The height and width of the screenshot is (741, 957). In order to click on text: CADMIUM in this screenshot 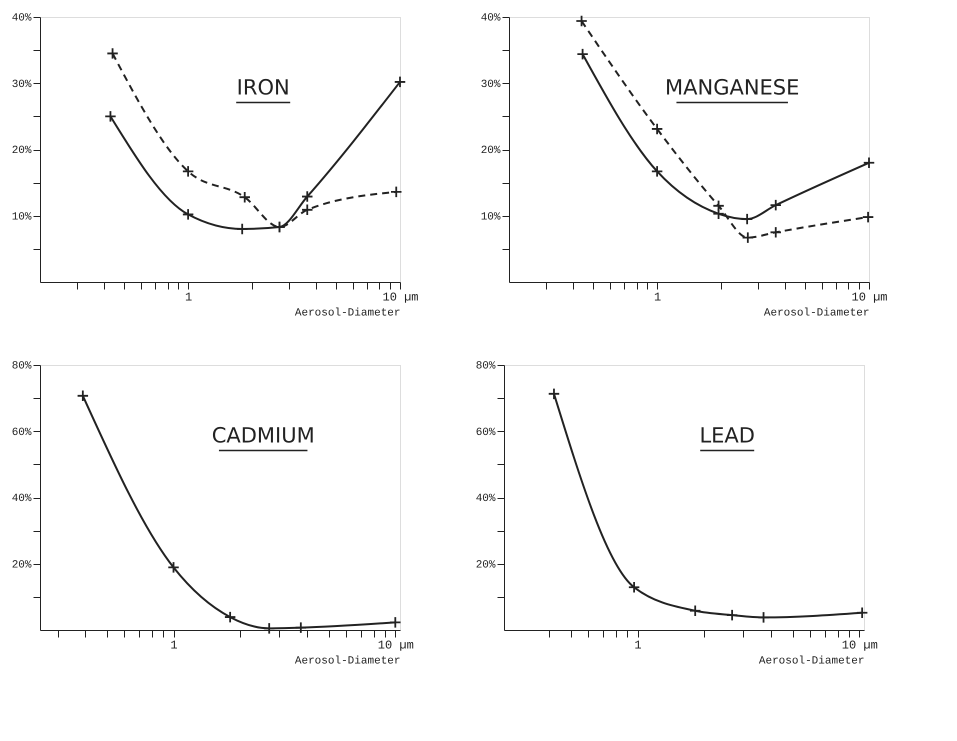, I will do `click(263, 436)`.